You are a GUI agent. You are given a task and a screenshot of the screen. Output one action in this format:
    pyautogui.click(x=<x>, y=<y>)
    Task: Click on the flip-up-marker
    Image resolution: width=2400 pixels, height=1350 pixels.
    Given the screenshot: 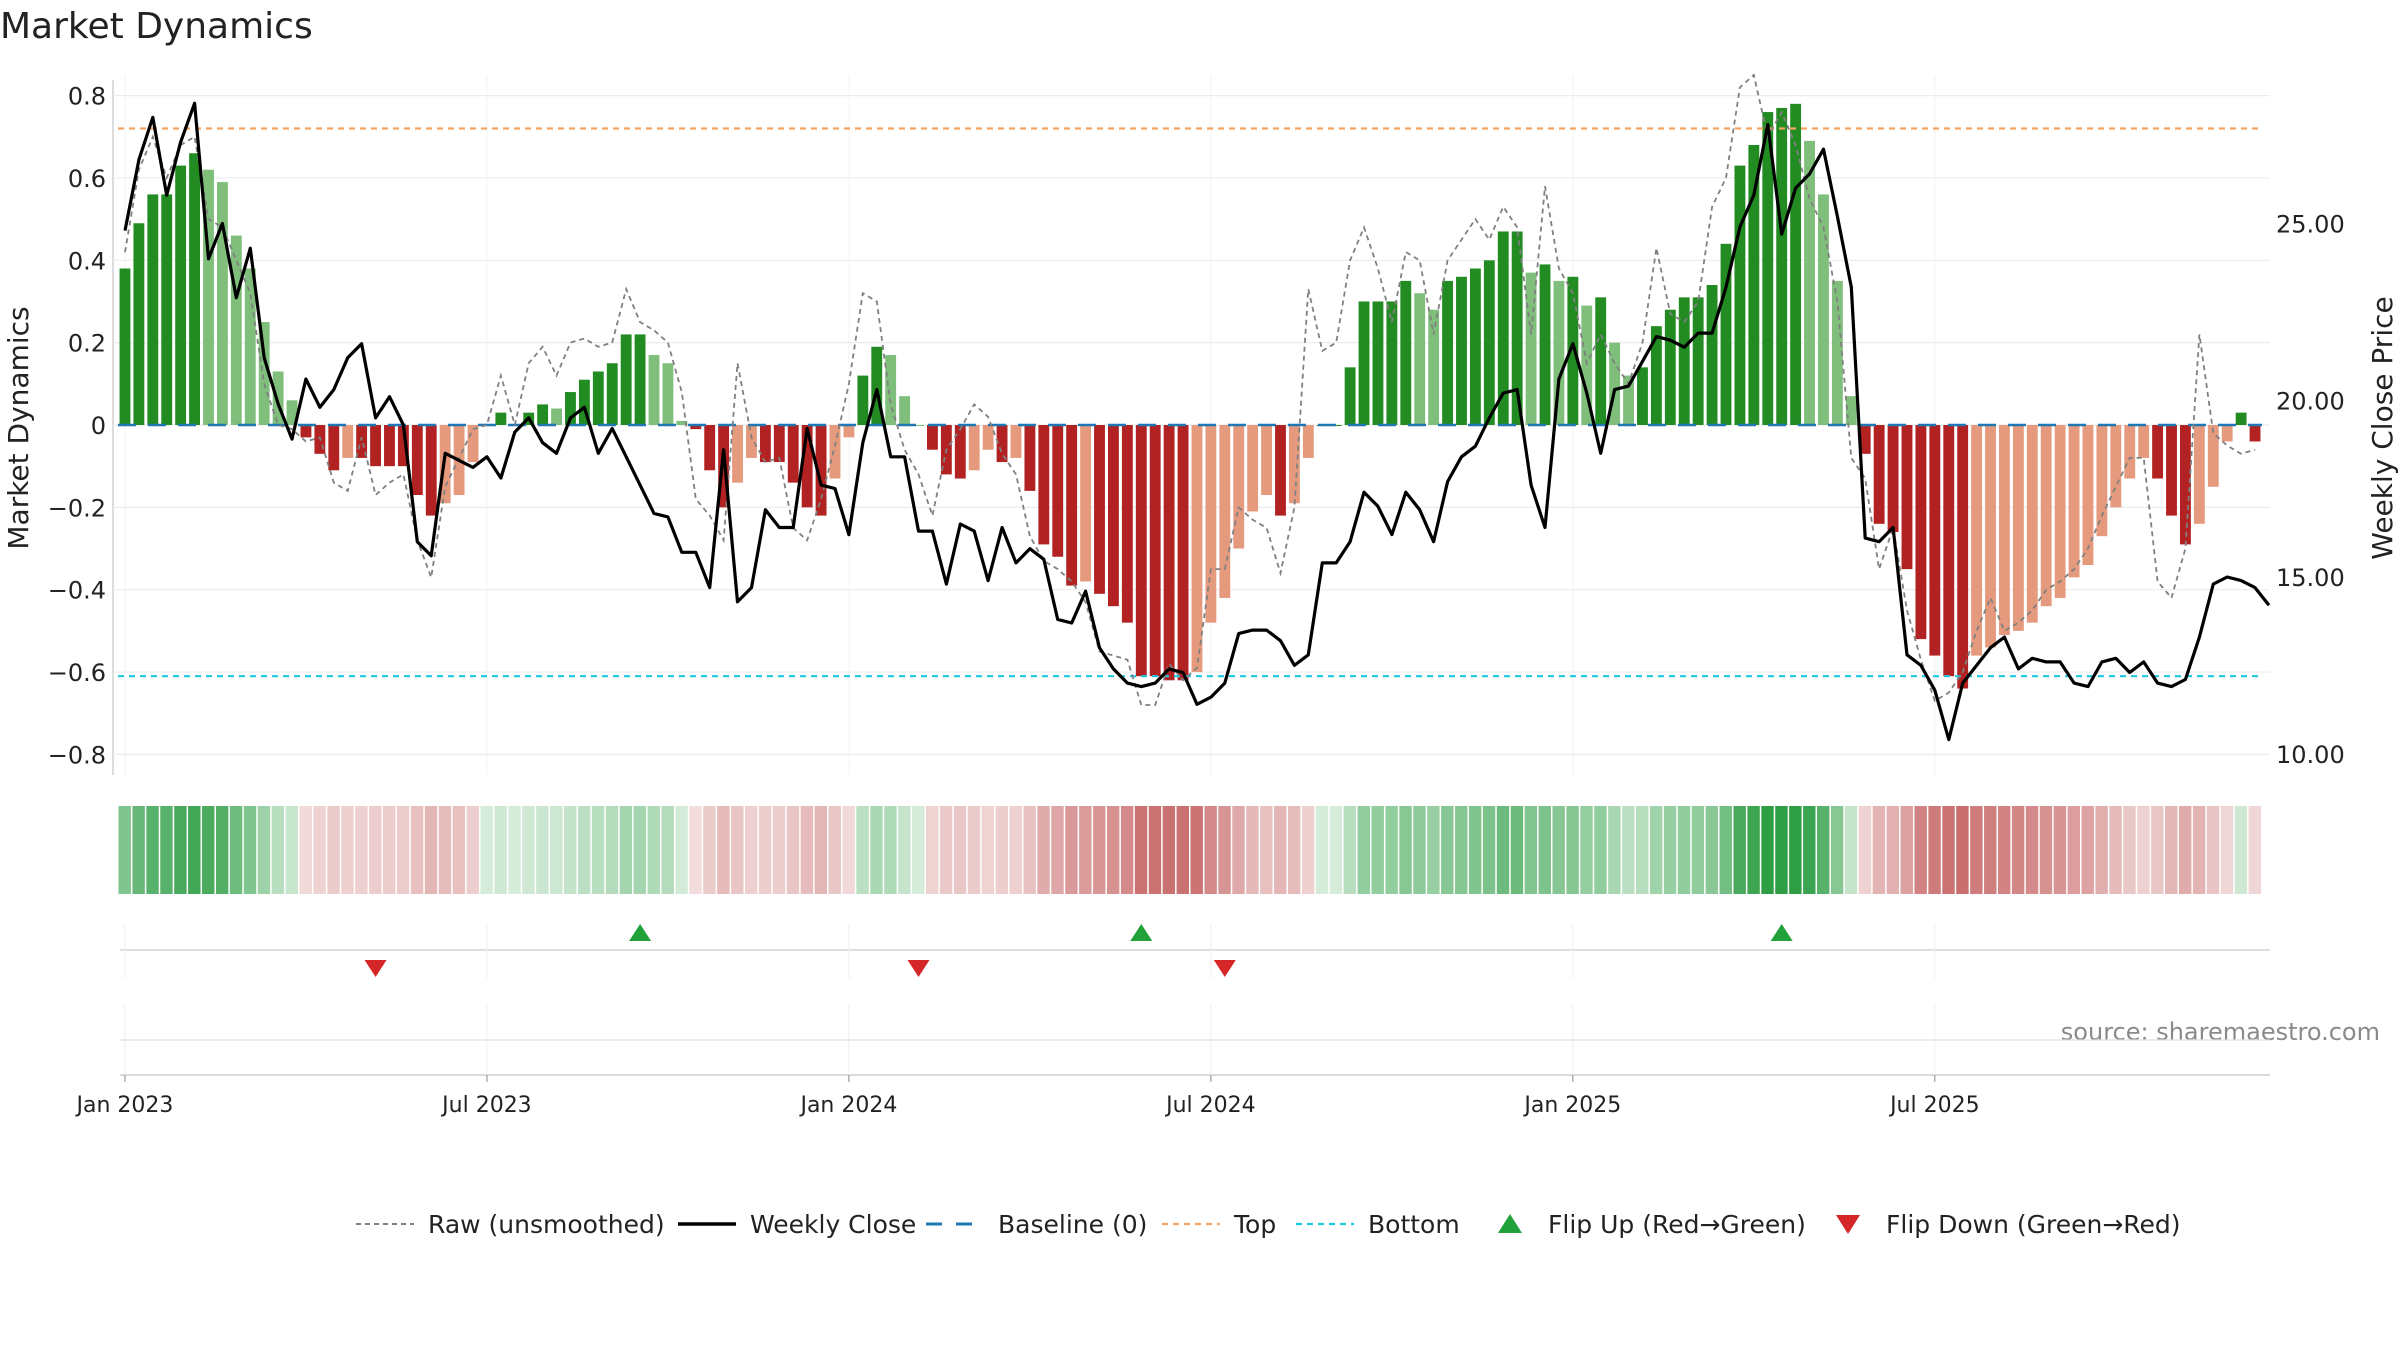 What is the action you would take?
    pyautogui.click(x=1781, y=932)
    